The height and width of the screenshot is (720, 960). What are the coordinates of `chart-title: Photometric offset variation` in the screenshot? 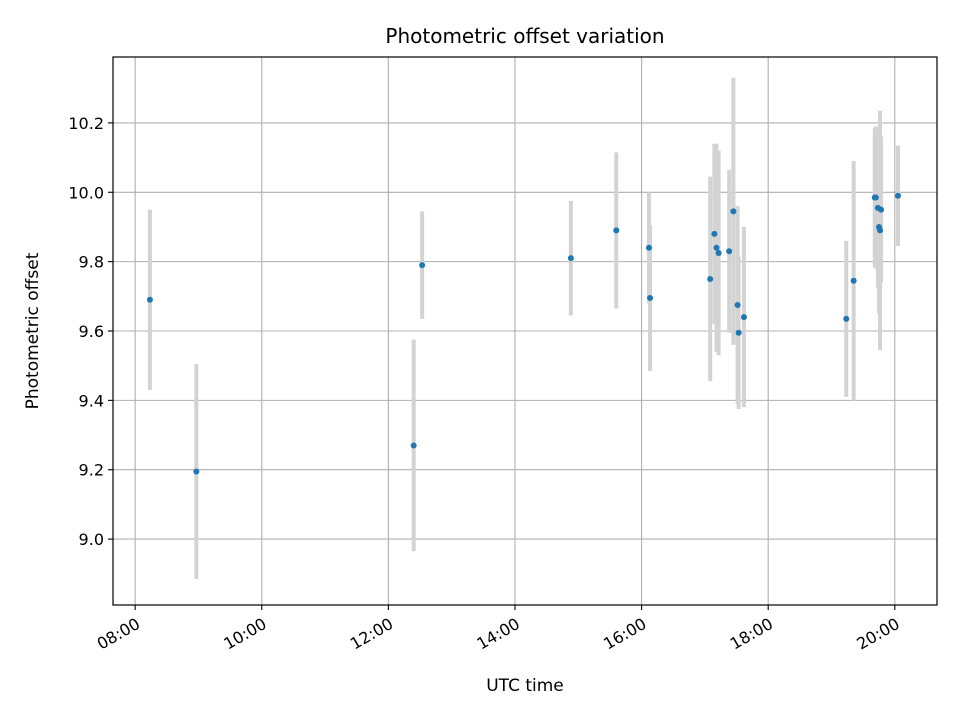 It's located at (524, 36).